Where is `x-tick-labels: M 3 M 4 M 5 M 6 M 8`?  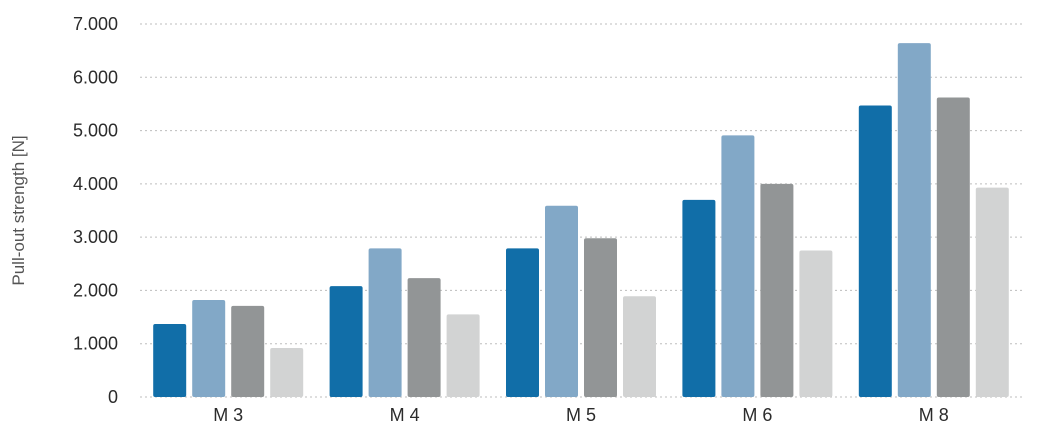
x-tick-labels: M 3 M 4 M 5 M 6 M 8 is located at coordinates (581, 415).